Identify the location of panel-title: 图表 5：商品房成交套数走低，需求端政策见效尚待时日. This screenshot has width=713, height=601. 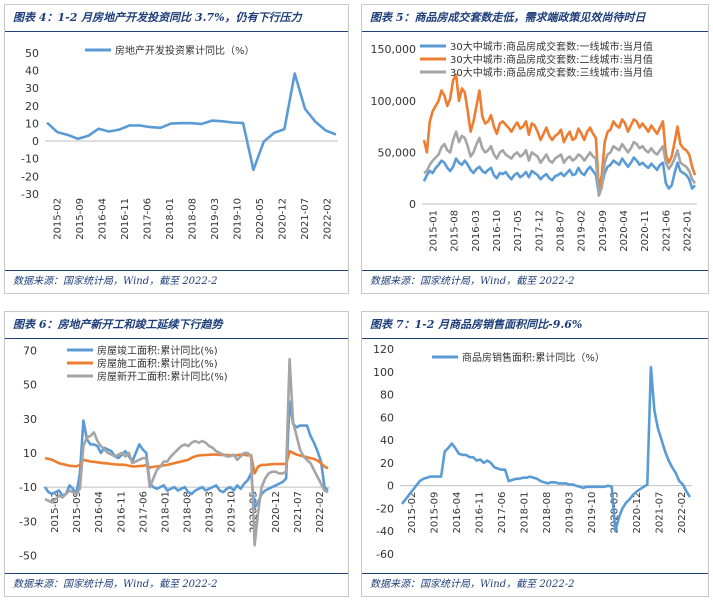
(508, 17).